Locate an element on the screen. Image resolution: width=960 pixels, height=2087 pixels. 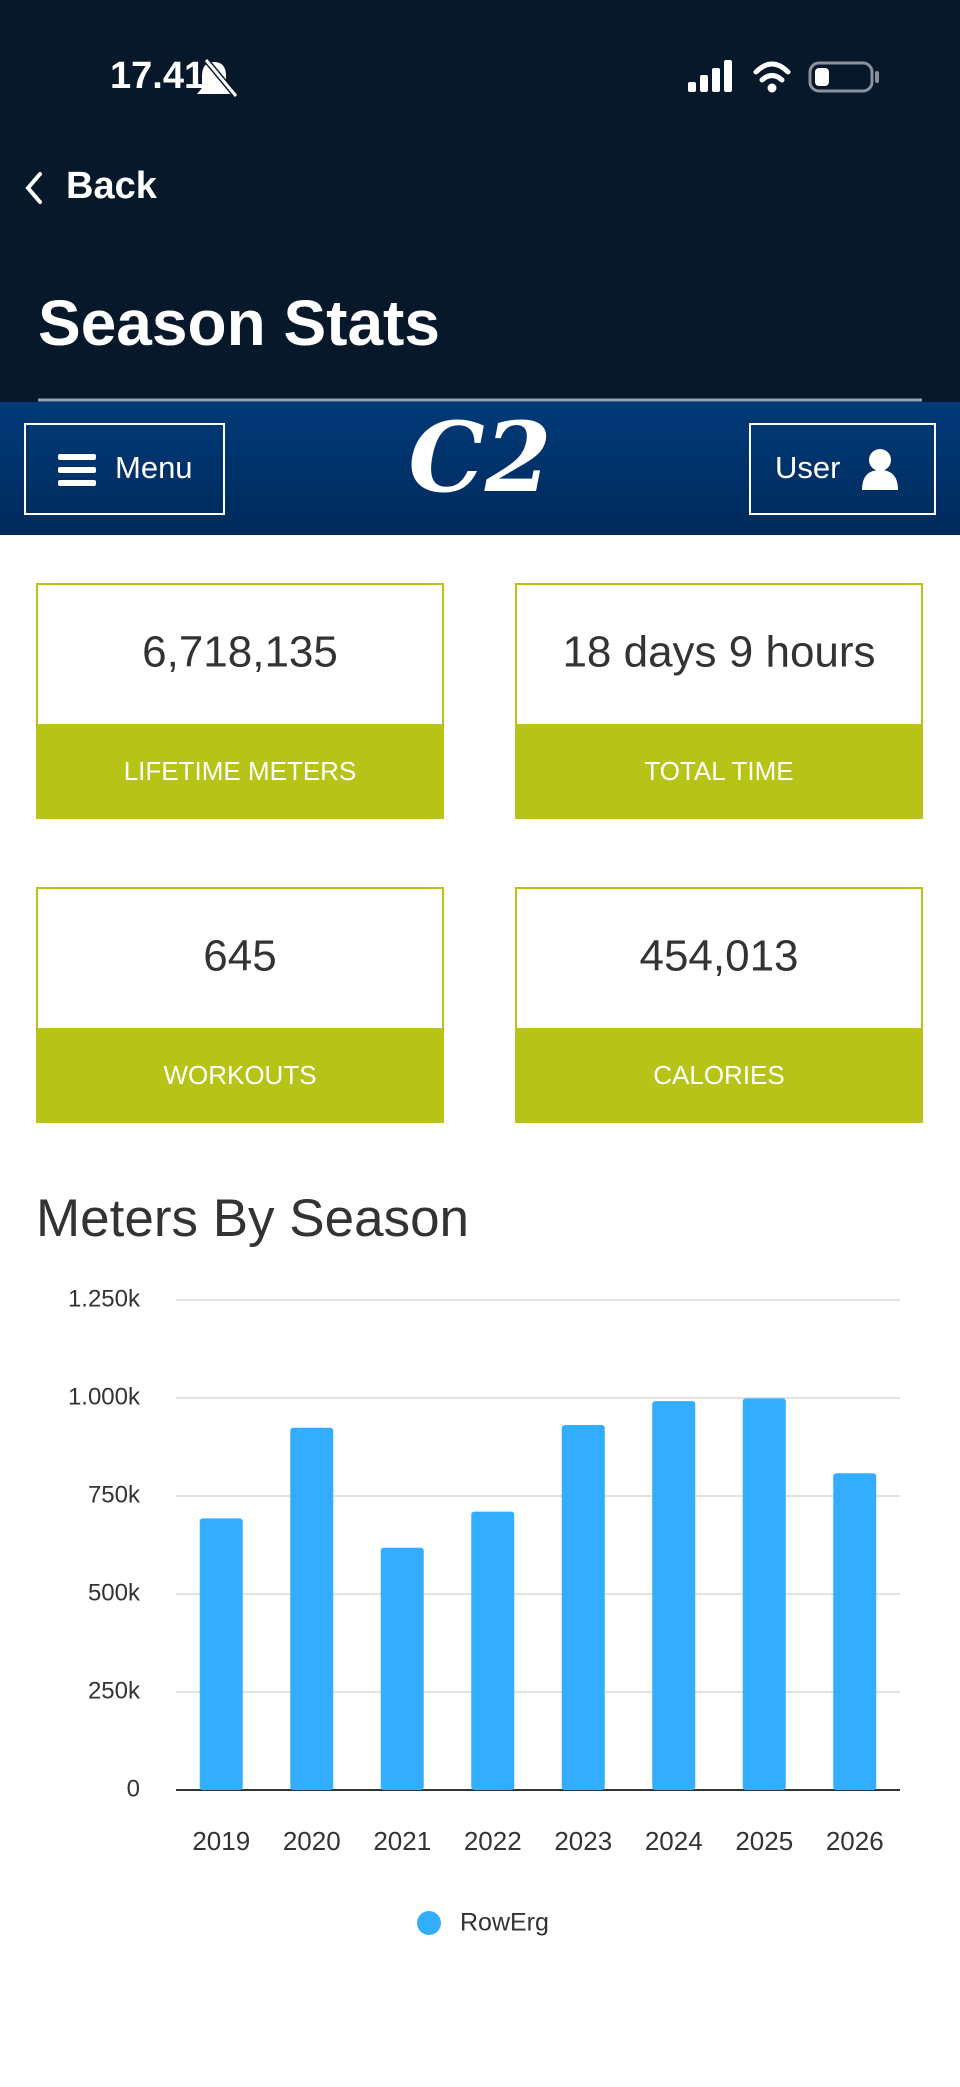
menu-button is located at coordinates (124, 469).